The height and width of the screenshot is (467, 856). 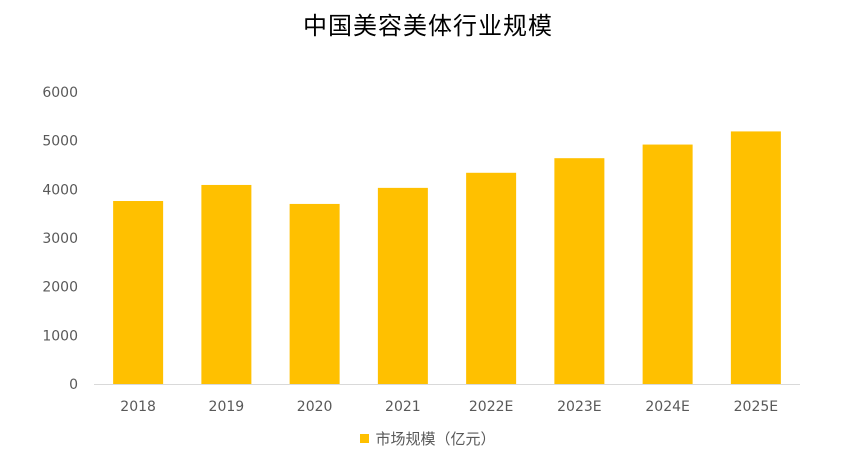 What do you see at coordinates (315, 407) in the screenshot?
I see `x-tick-label: 2020` at bounding box center [315, 407].